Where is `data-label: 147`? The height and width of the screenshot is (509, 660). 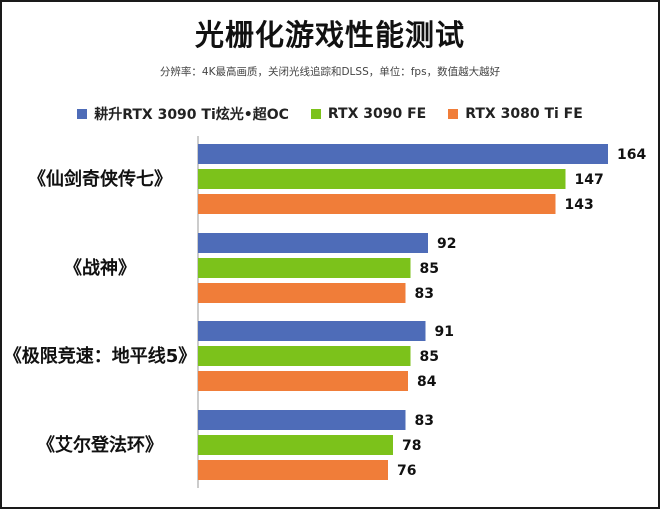 data-label: 147 is located at coordinates (589, 180).